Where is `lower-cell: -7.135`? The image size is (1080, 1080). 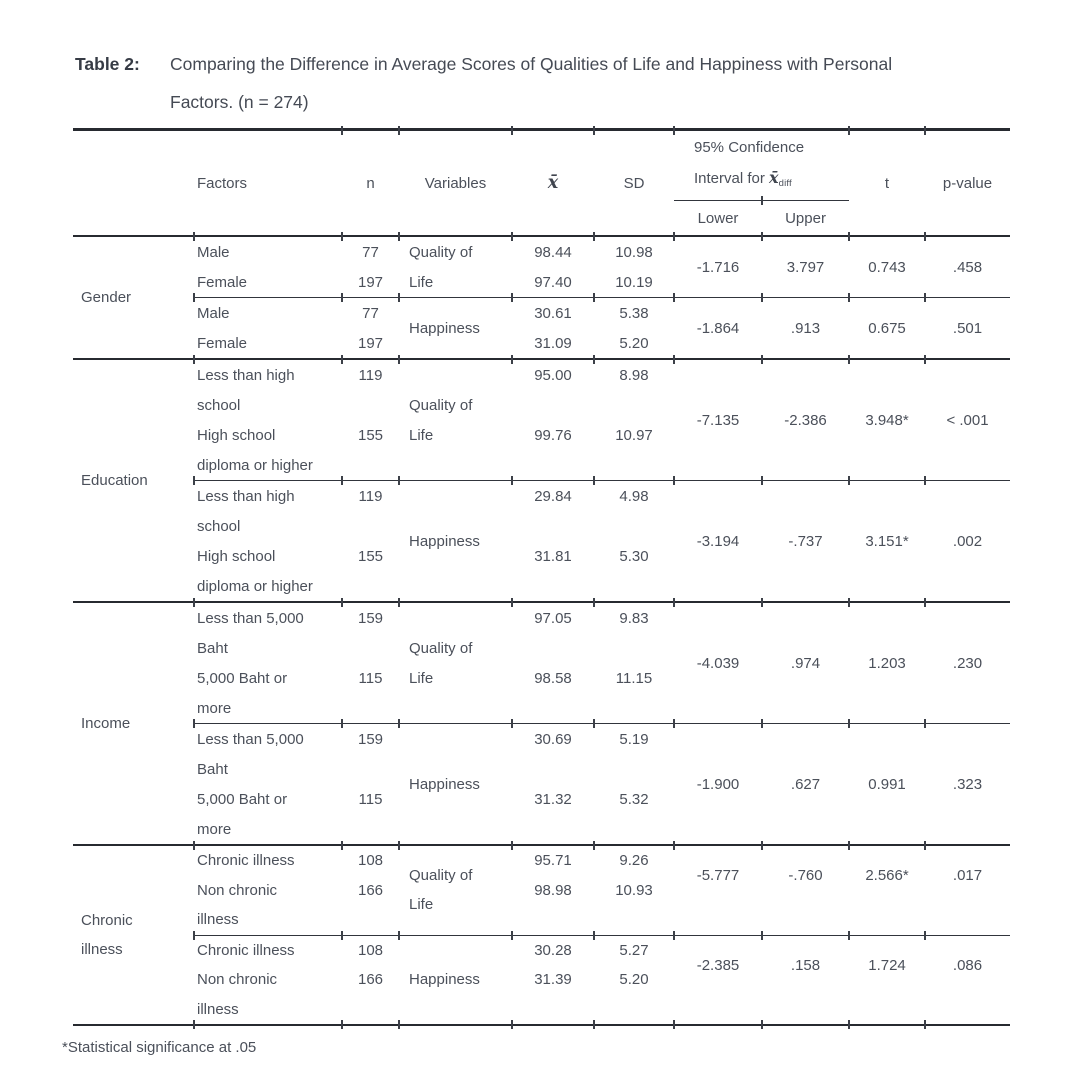
lower-cell: -7.135 is located at coordinates (717, 417).